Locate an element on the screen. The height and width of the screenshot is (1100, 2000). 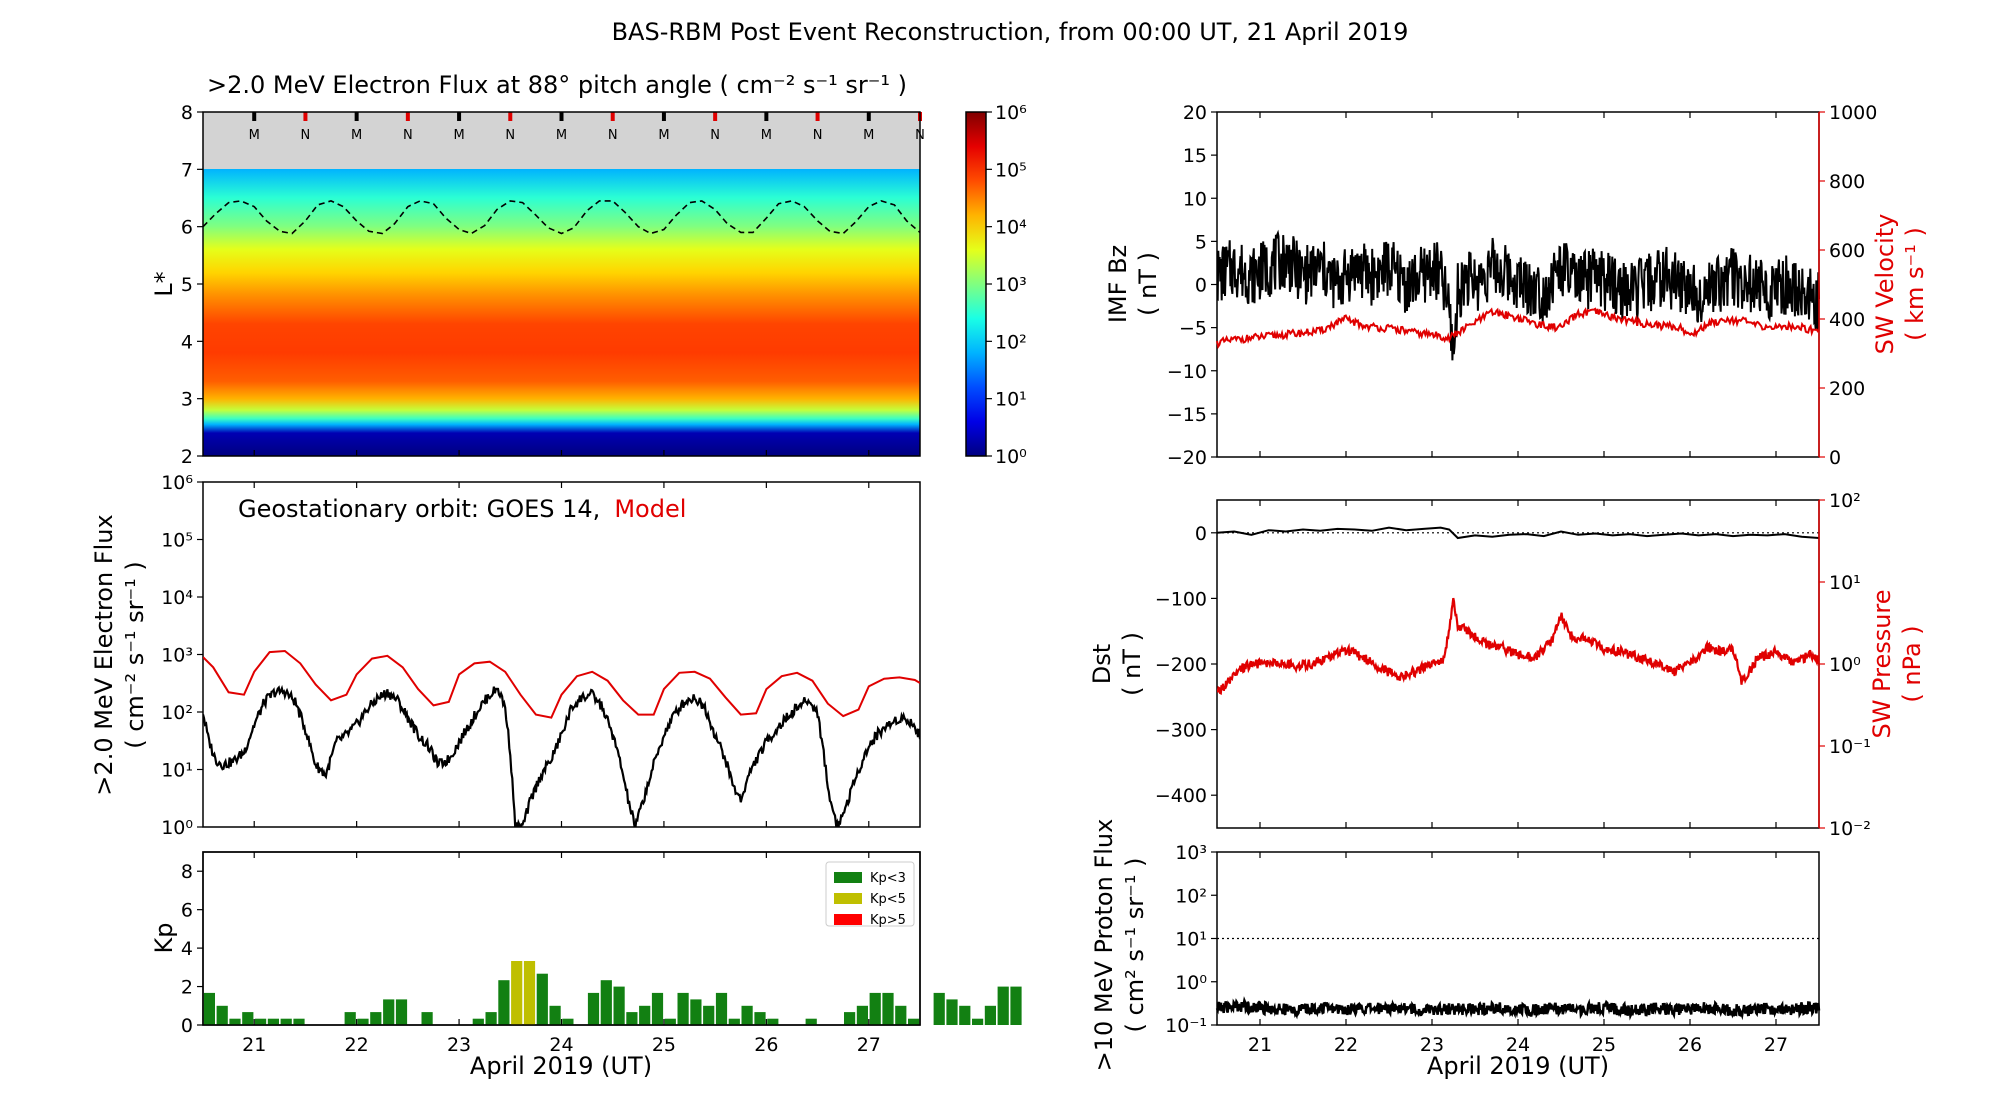
proton-y-label: 10² is located at coordinates (1191, 896).